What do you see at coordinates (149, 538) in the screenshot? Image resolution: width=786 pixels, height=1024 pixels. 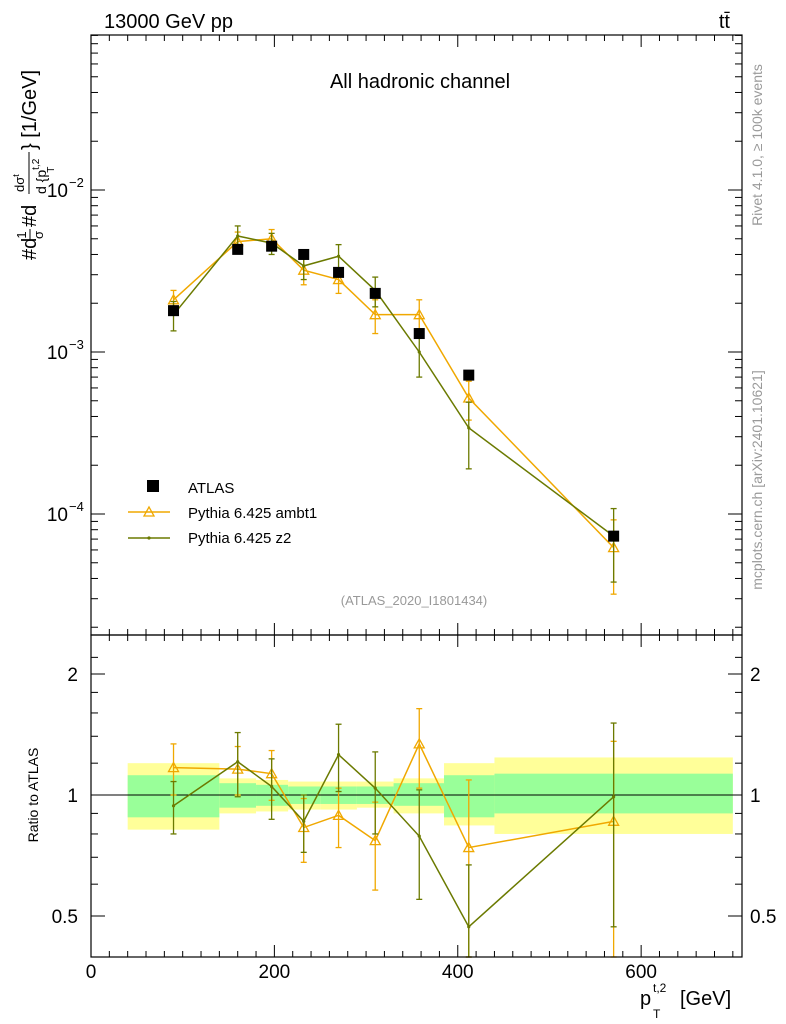 I see `legend-marker-z2` at bounding box center [149, 538].